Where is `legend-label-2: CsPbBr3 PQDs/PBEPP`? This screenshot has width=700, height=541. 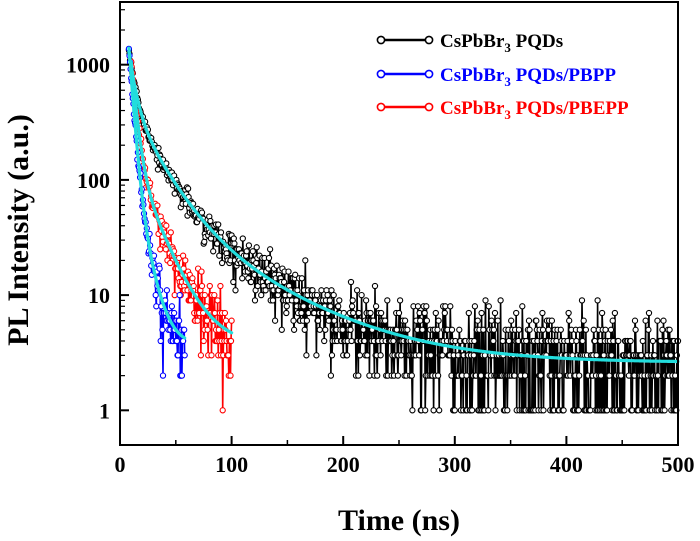
legend-label-2: CsPbBr3 PQDs/PBEPP is located at coordinates (534, 110).